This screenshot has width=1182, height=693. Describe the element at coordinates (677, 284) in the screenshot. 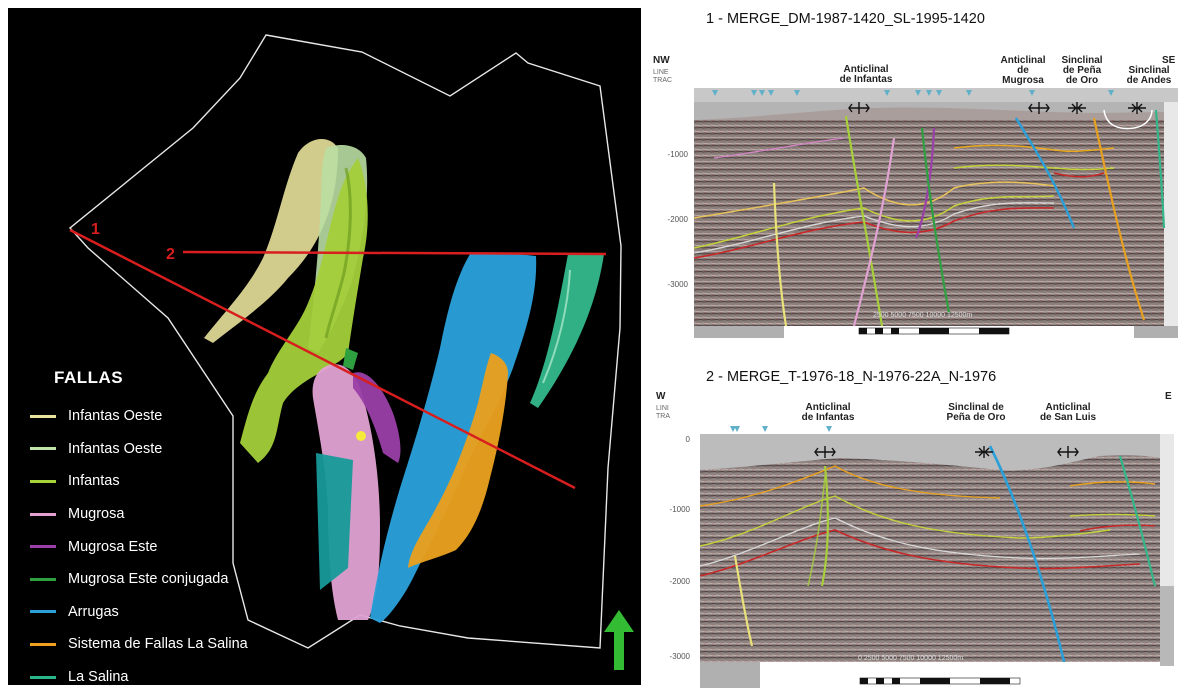

I see `section-1-depth-3000: -3000` at that location.